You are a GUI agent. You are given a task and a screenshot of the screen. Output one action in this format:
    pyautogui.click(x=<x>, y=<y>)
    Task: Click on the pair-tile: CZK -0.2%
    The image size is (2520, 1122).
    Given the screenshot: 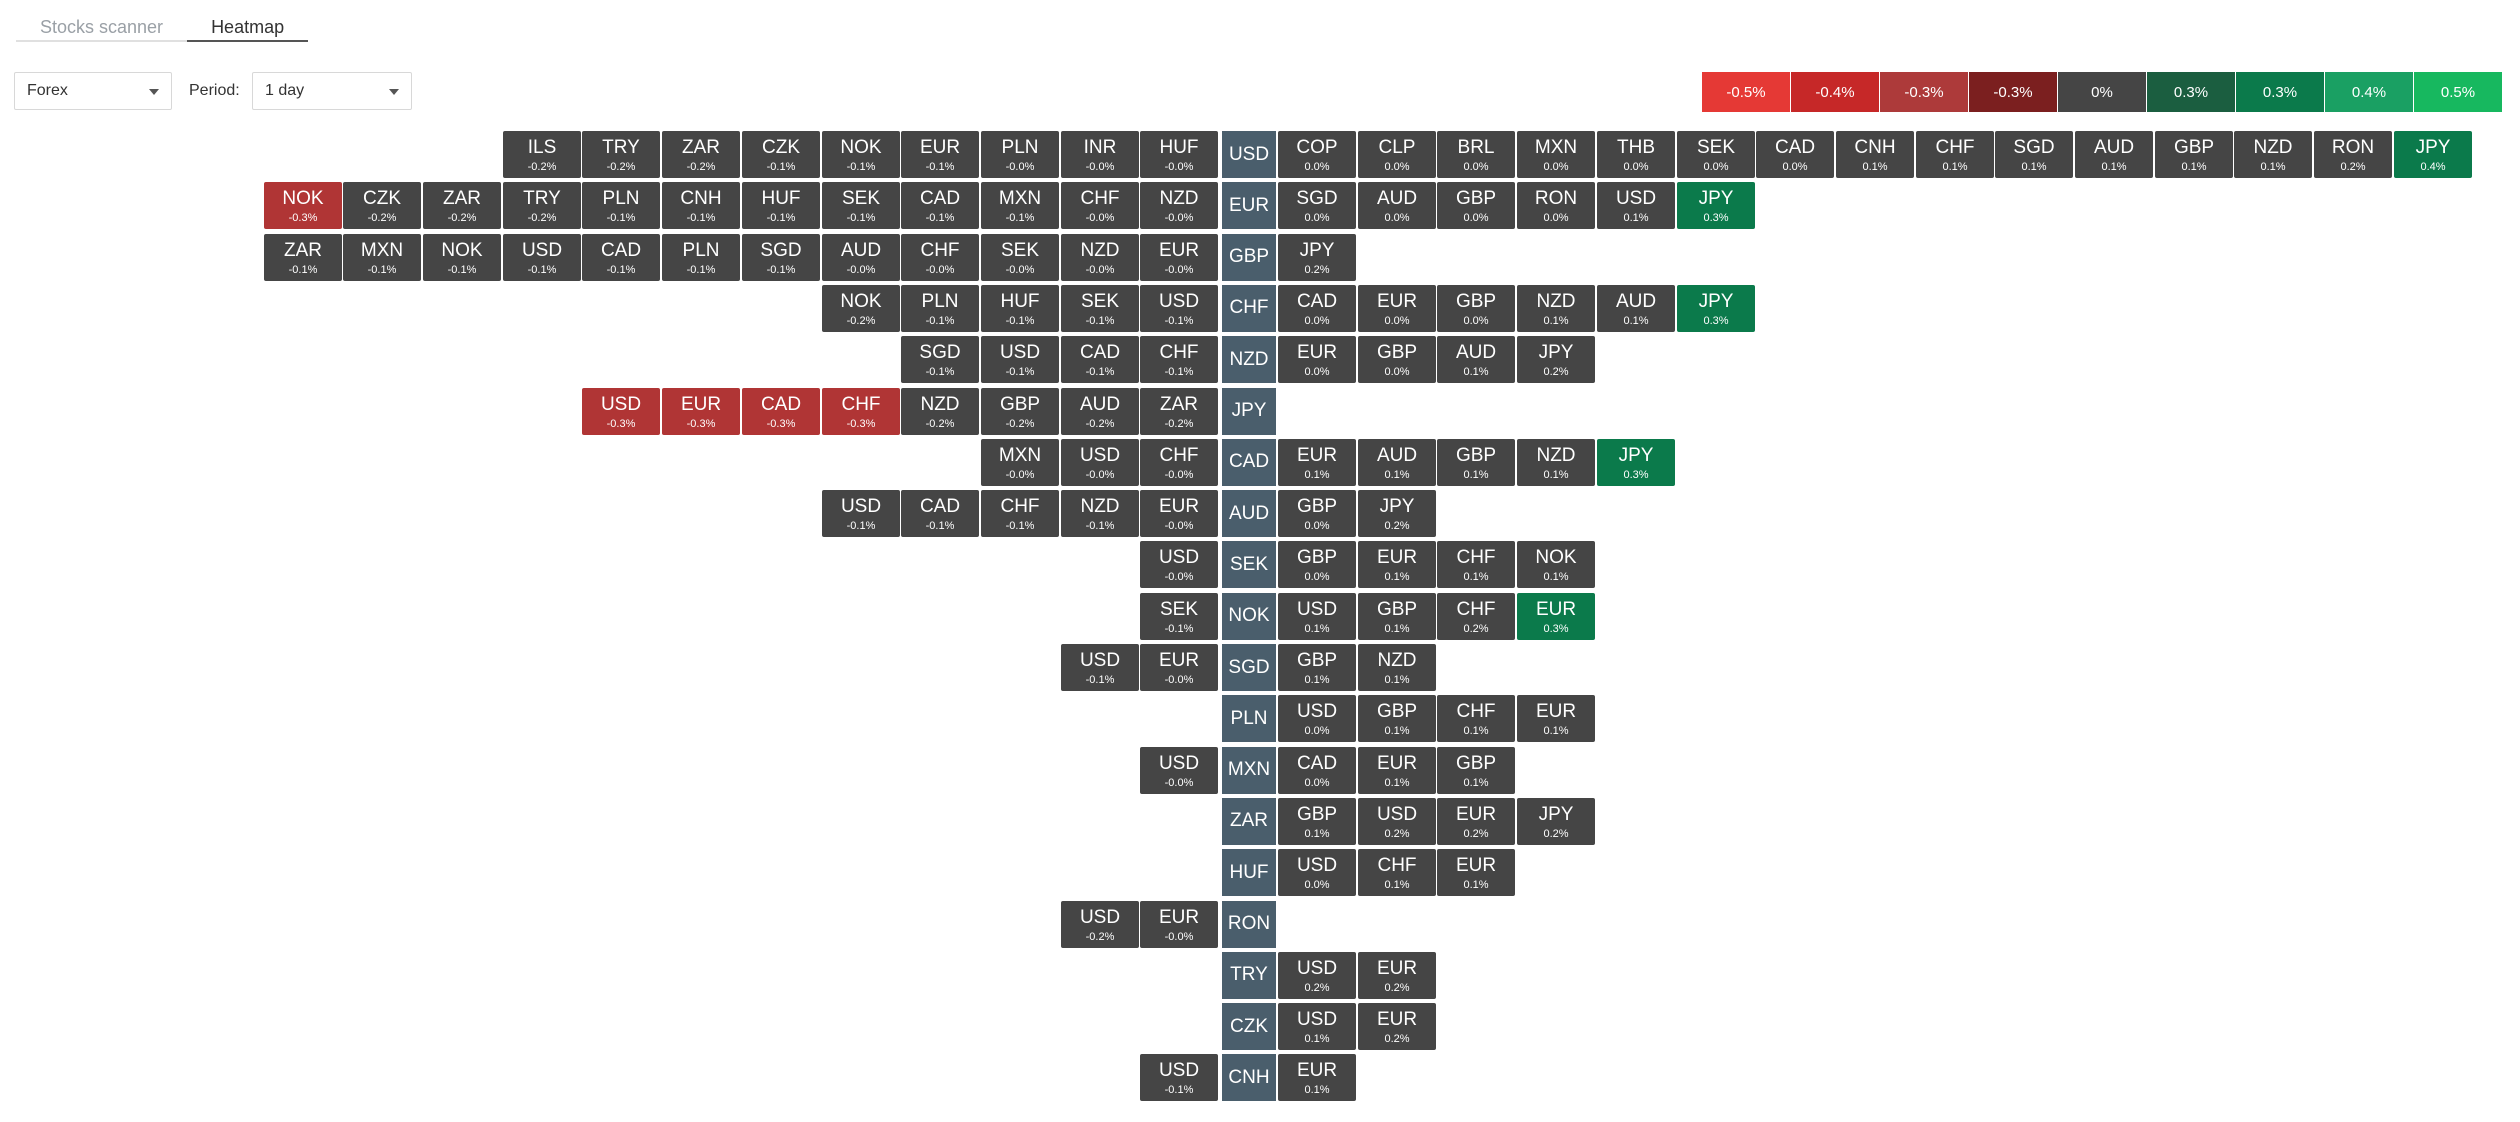 What is the action you would take?
    pyautogui.click(x=382, y=206)
    